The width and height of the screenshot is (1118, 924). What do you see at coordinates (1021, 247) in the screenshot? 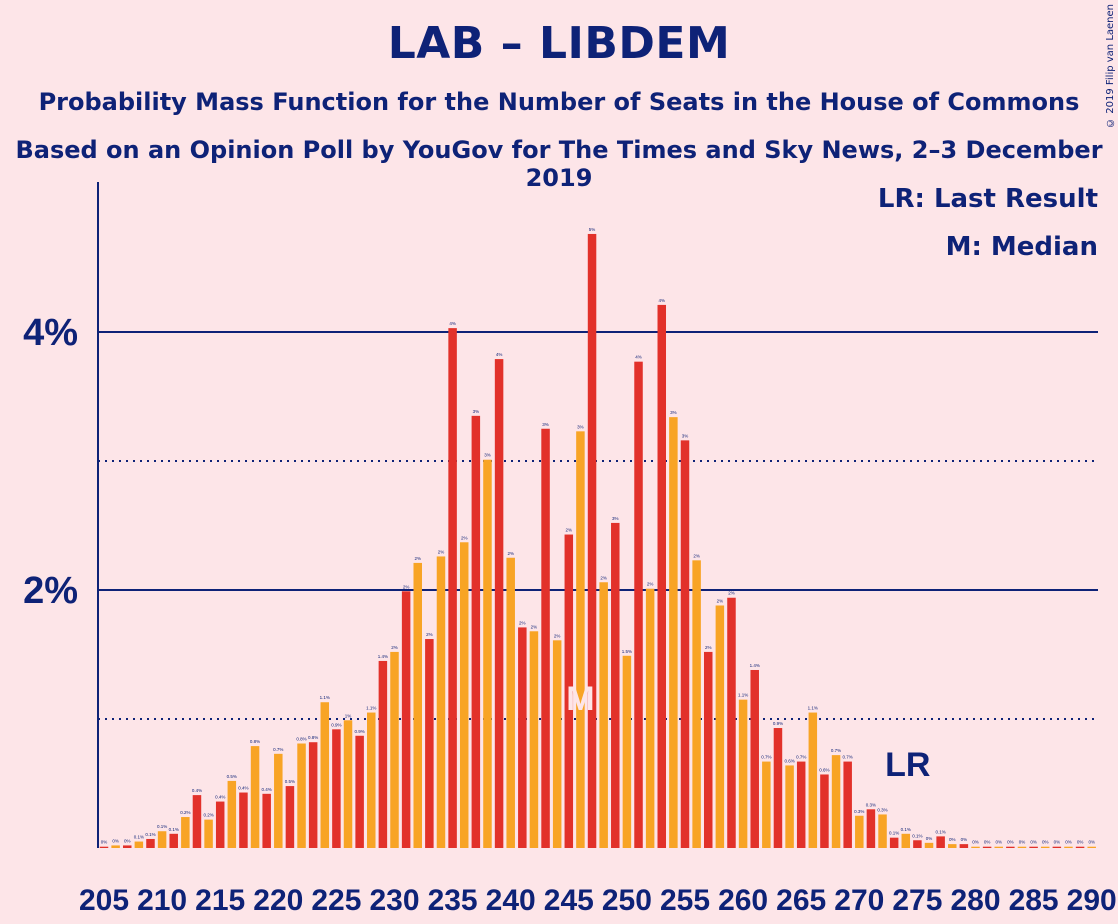
I see `legend-median: M: Median` at bounding box center [1021, 247].